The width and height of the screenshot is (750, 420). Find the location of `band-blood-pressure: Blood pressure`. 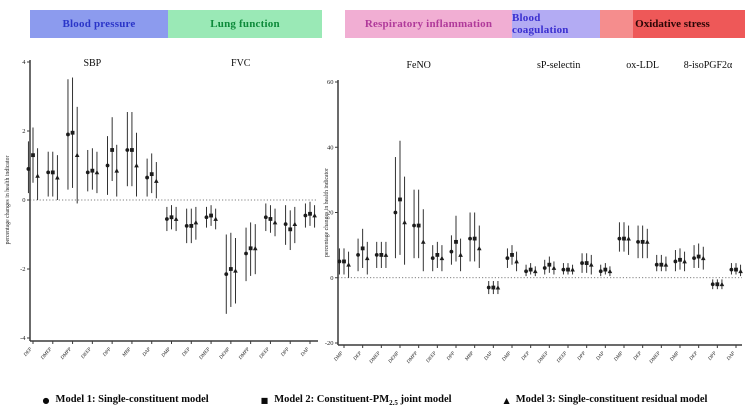

band-blood-pressure: Blood pressure is located at coordinates (99, 24).